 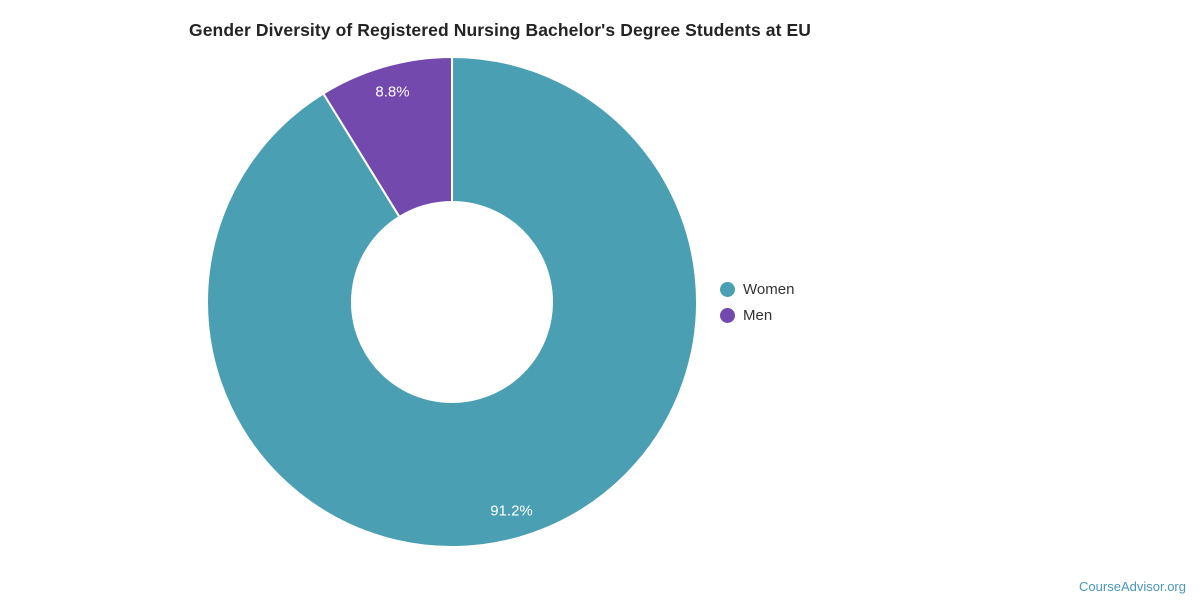 What do you see at coordinates (769, 289) in the screenshot?
I see `legend-label-women: Women` at bounding box center [769, 289].